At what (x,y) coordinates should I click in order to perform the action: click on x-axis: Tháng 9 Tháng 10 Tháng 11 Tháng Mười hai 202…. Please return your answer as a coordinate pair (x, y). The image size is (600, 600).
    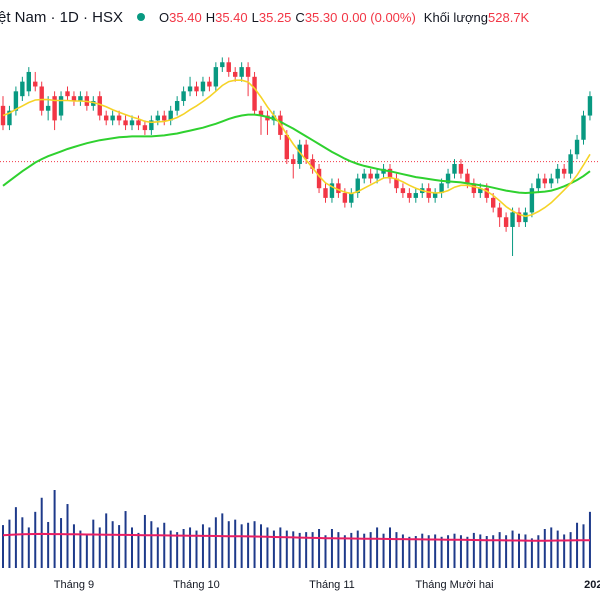
    Looking at the image, I should click on (327, 585).